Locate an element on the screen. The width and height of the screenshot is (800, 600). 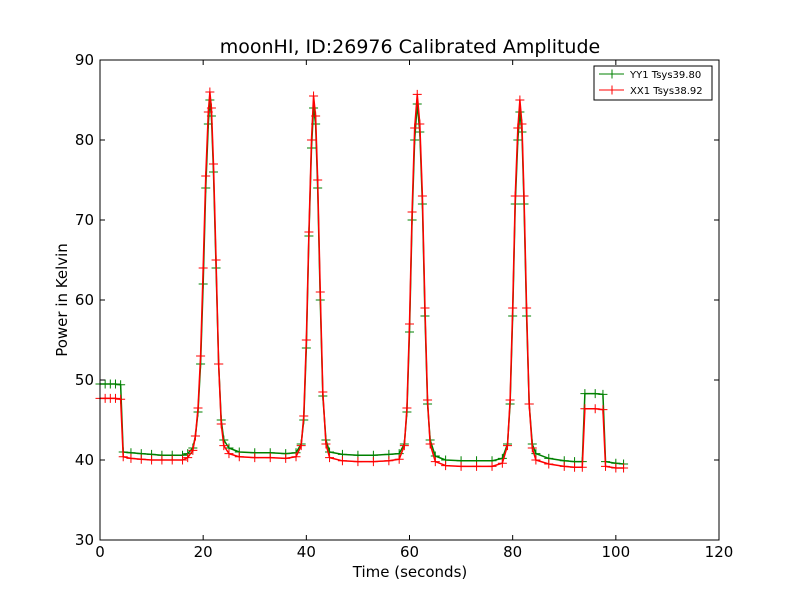
x-tick-label: 40 is located at coordinates (306, 552).